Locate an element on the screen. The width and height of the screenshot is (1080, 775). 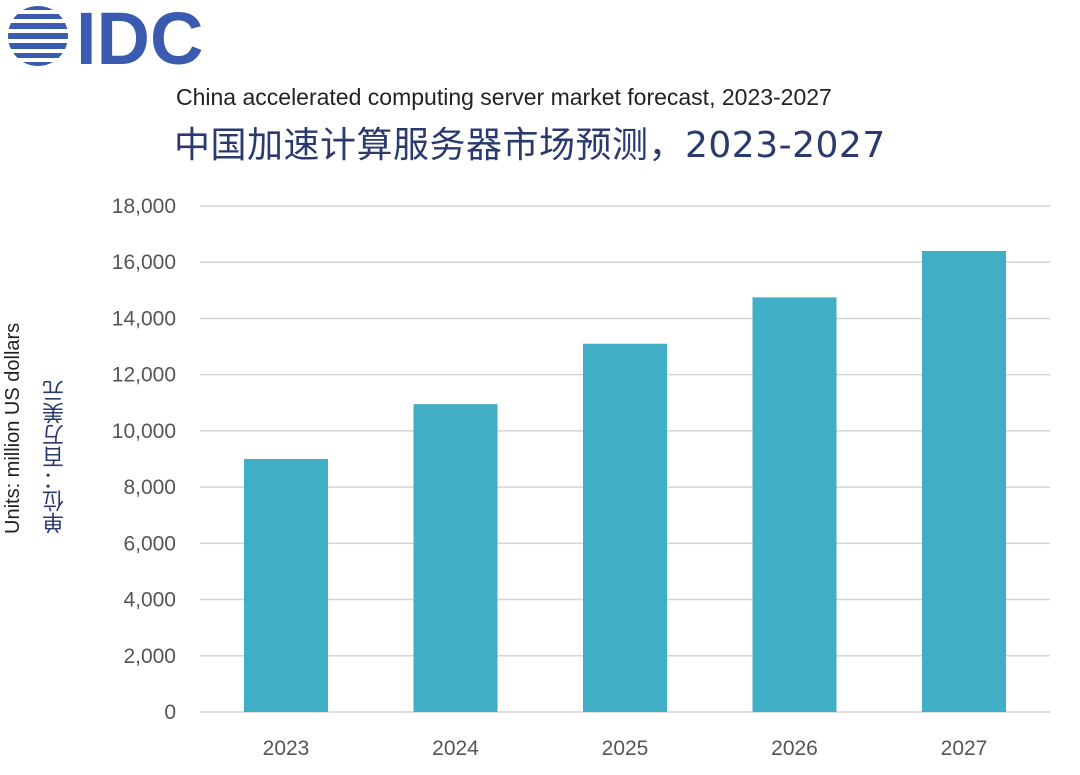
bar-2026 is located at coordinates (794, 504).